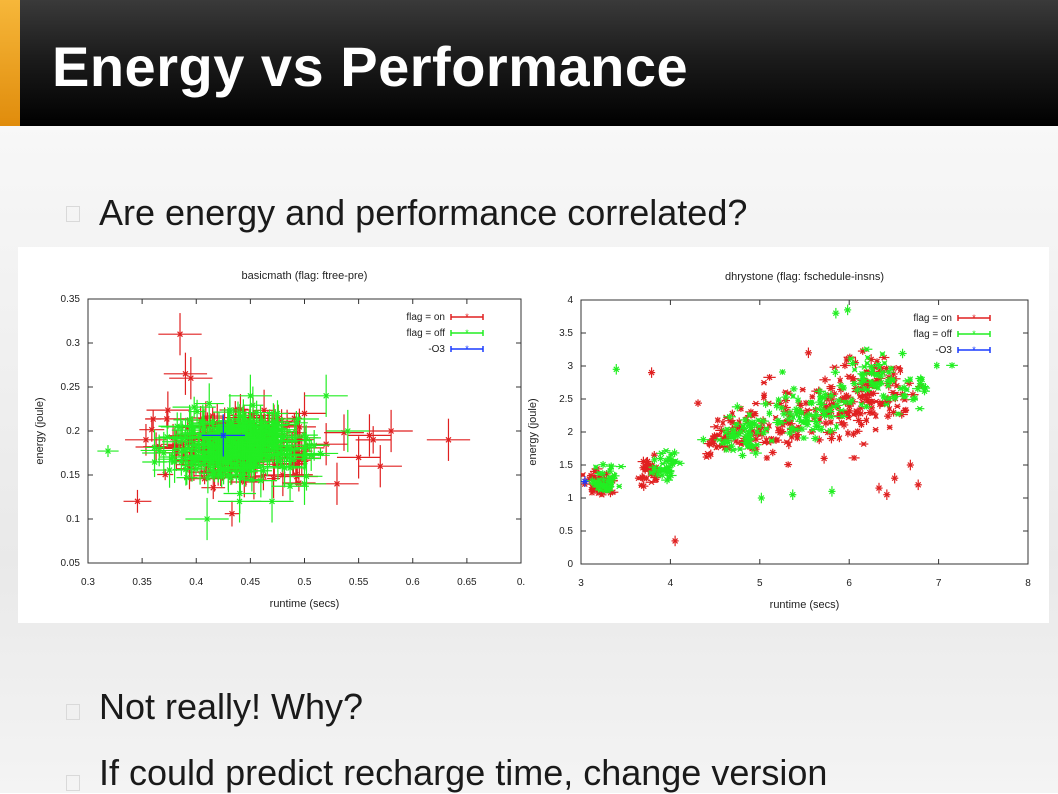 The width and height of the screenshot is (1058, 794). I want to click on y-tick-label: 0.25, so click(71, 387).